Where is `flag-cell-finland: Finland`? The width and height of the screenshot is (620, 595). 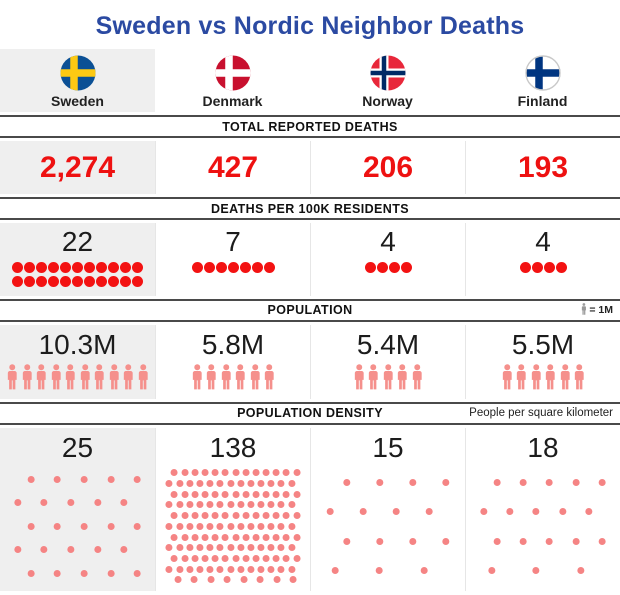 flag-cell-finland: Finland is located at coordinates (542, 80).